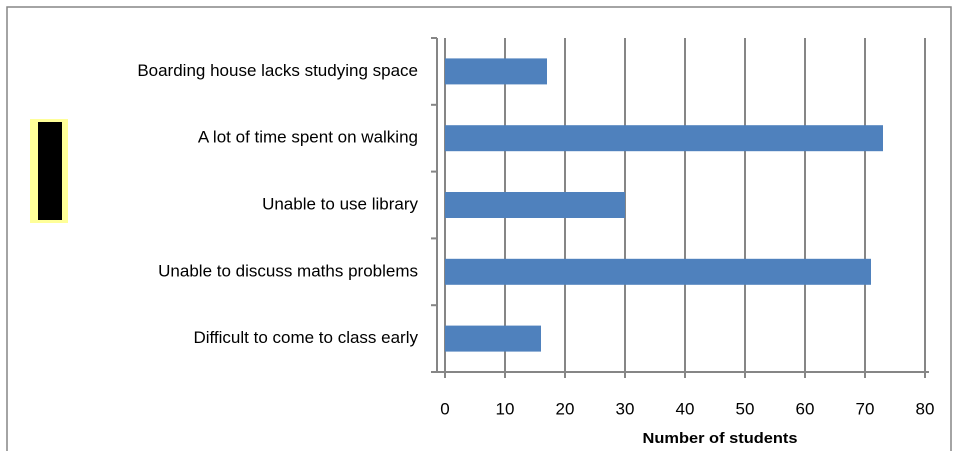 This screenshot has height=451, width=959. I want to click on x-tick-label: 30, so click(625, 408).